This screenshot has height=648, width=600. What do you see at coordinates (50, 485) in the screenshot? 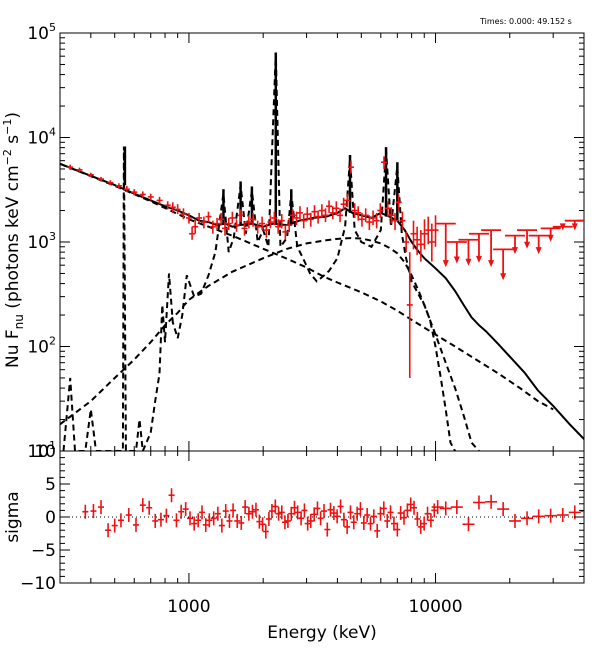
I see `residual-y-tick-label: 5` at bounding box center [50, 485].